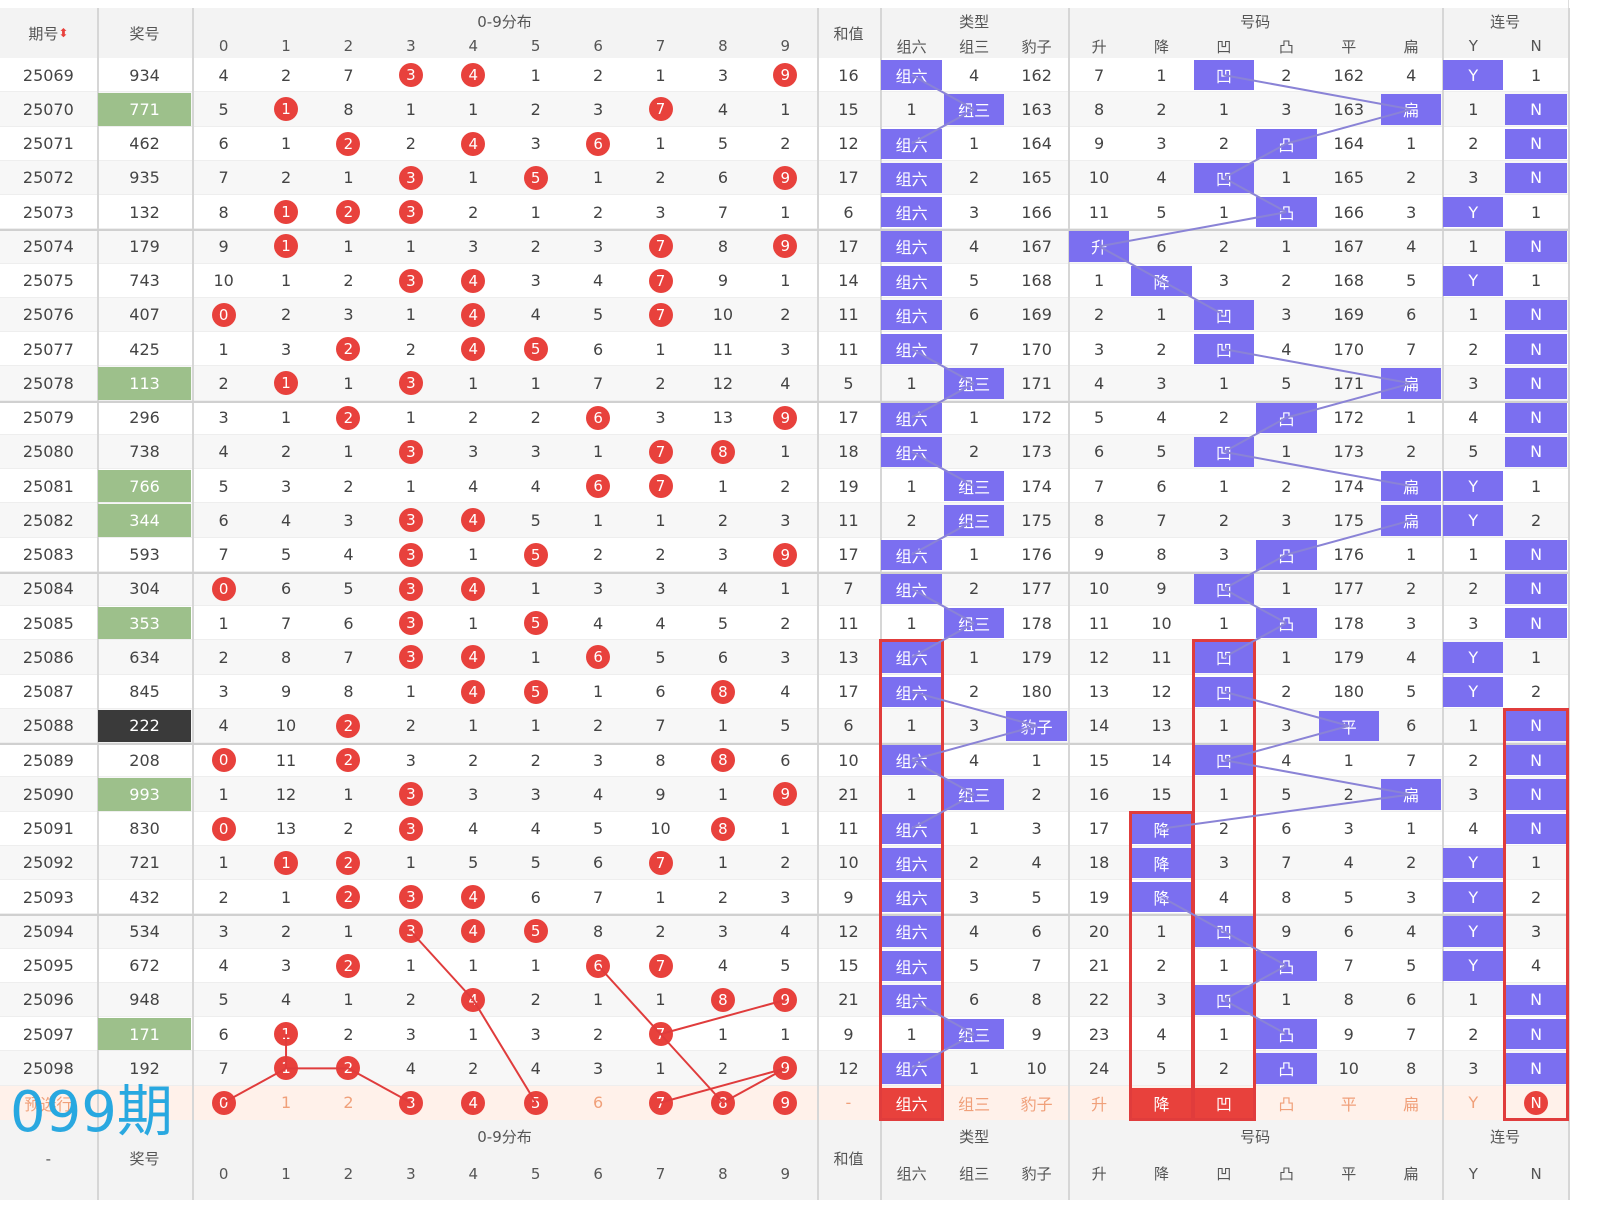  Describe the element at coordinates (1349, 418) in the screenshot. I see `code-cell: 172` at that location.